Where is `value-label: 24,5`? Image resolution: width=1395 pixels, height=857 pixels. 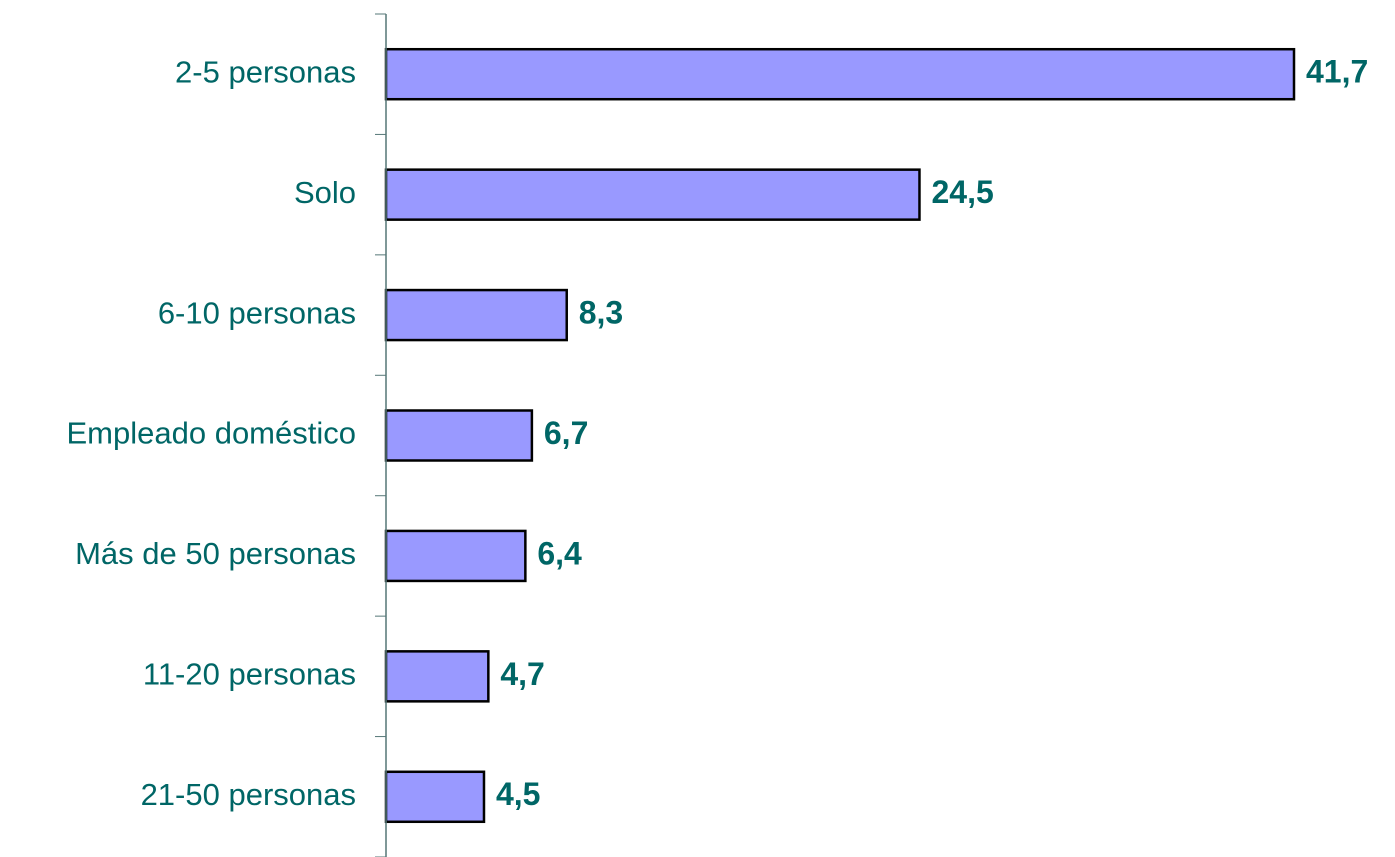 value-label: 24,5 is located at coordinates (962, 192).